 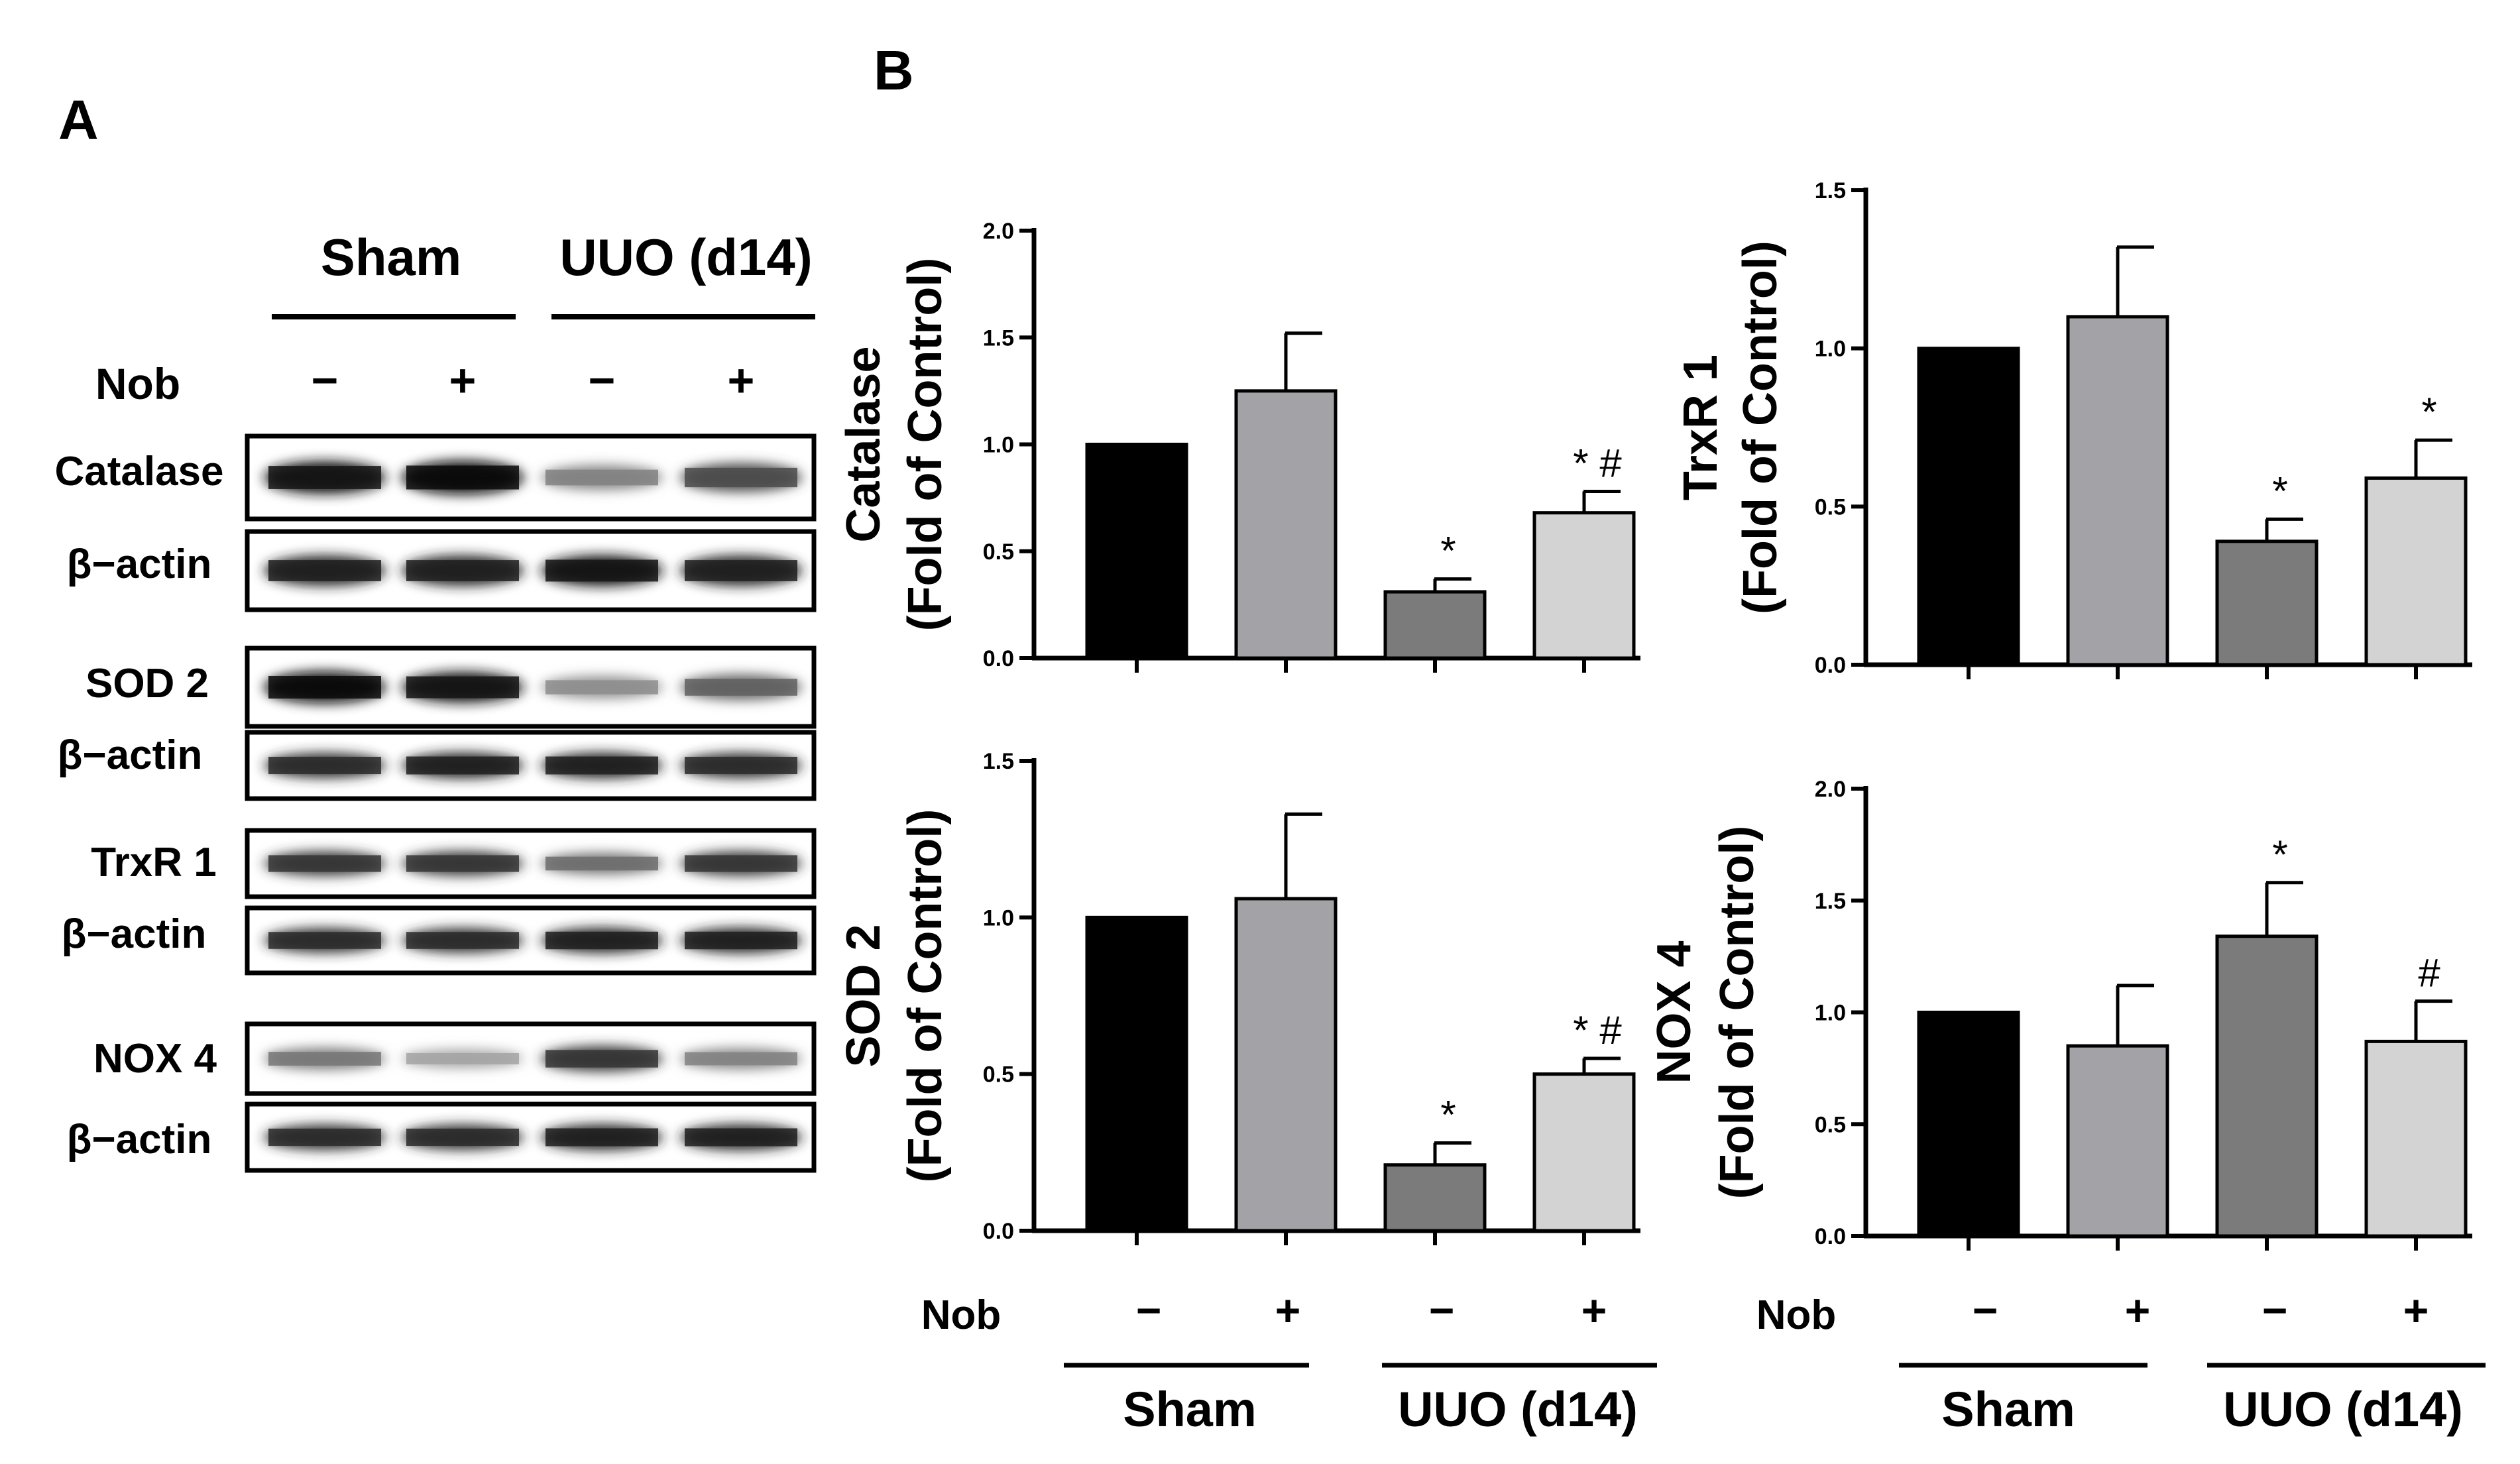 What do you see at coordinates (1597, 1030) in the screenshot?
I see `significance-marker: * #` at bounding box center [1597, 1030].